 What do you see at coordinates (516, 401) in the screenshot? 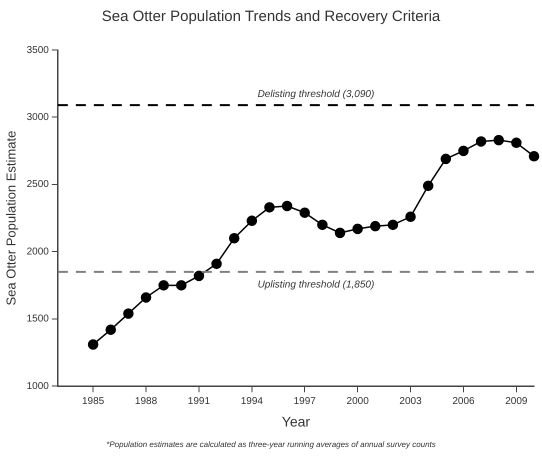
I see `x-tick-label: 2009` at bounding box center [516, 401].